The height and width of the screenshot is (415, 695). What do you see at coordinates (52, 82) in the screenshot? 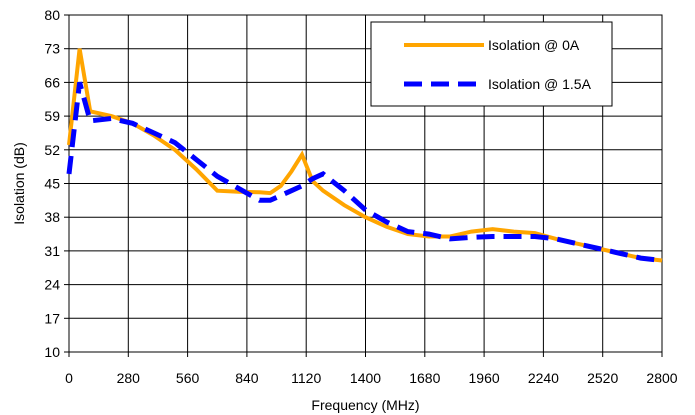
I see `y-tick-label: 66` at bounding box center [52, 82].